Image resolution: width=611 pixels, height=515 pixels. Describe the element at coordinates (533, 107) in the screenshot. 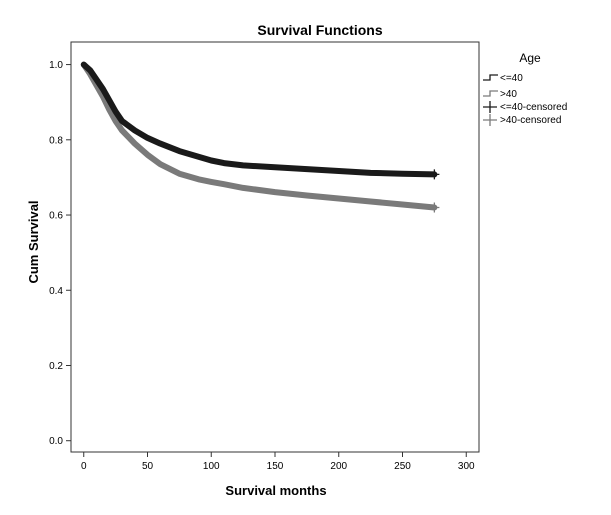

I see `legend-label-le40-censored: <=40-censored` at that location.